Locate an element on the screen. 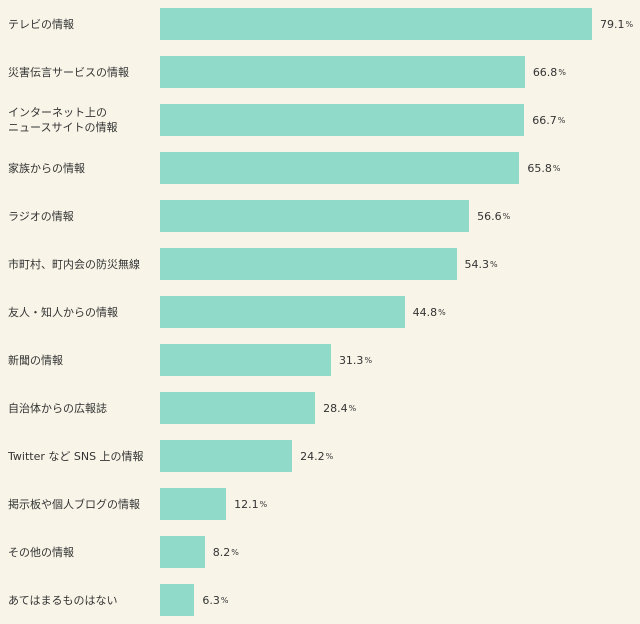  value-label: 8.2% is located at coordinates (226, 552).